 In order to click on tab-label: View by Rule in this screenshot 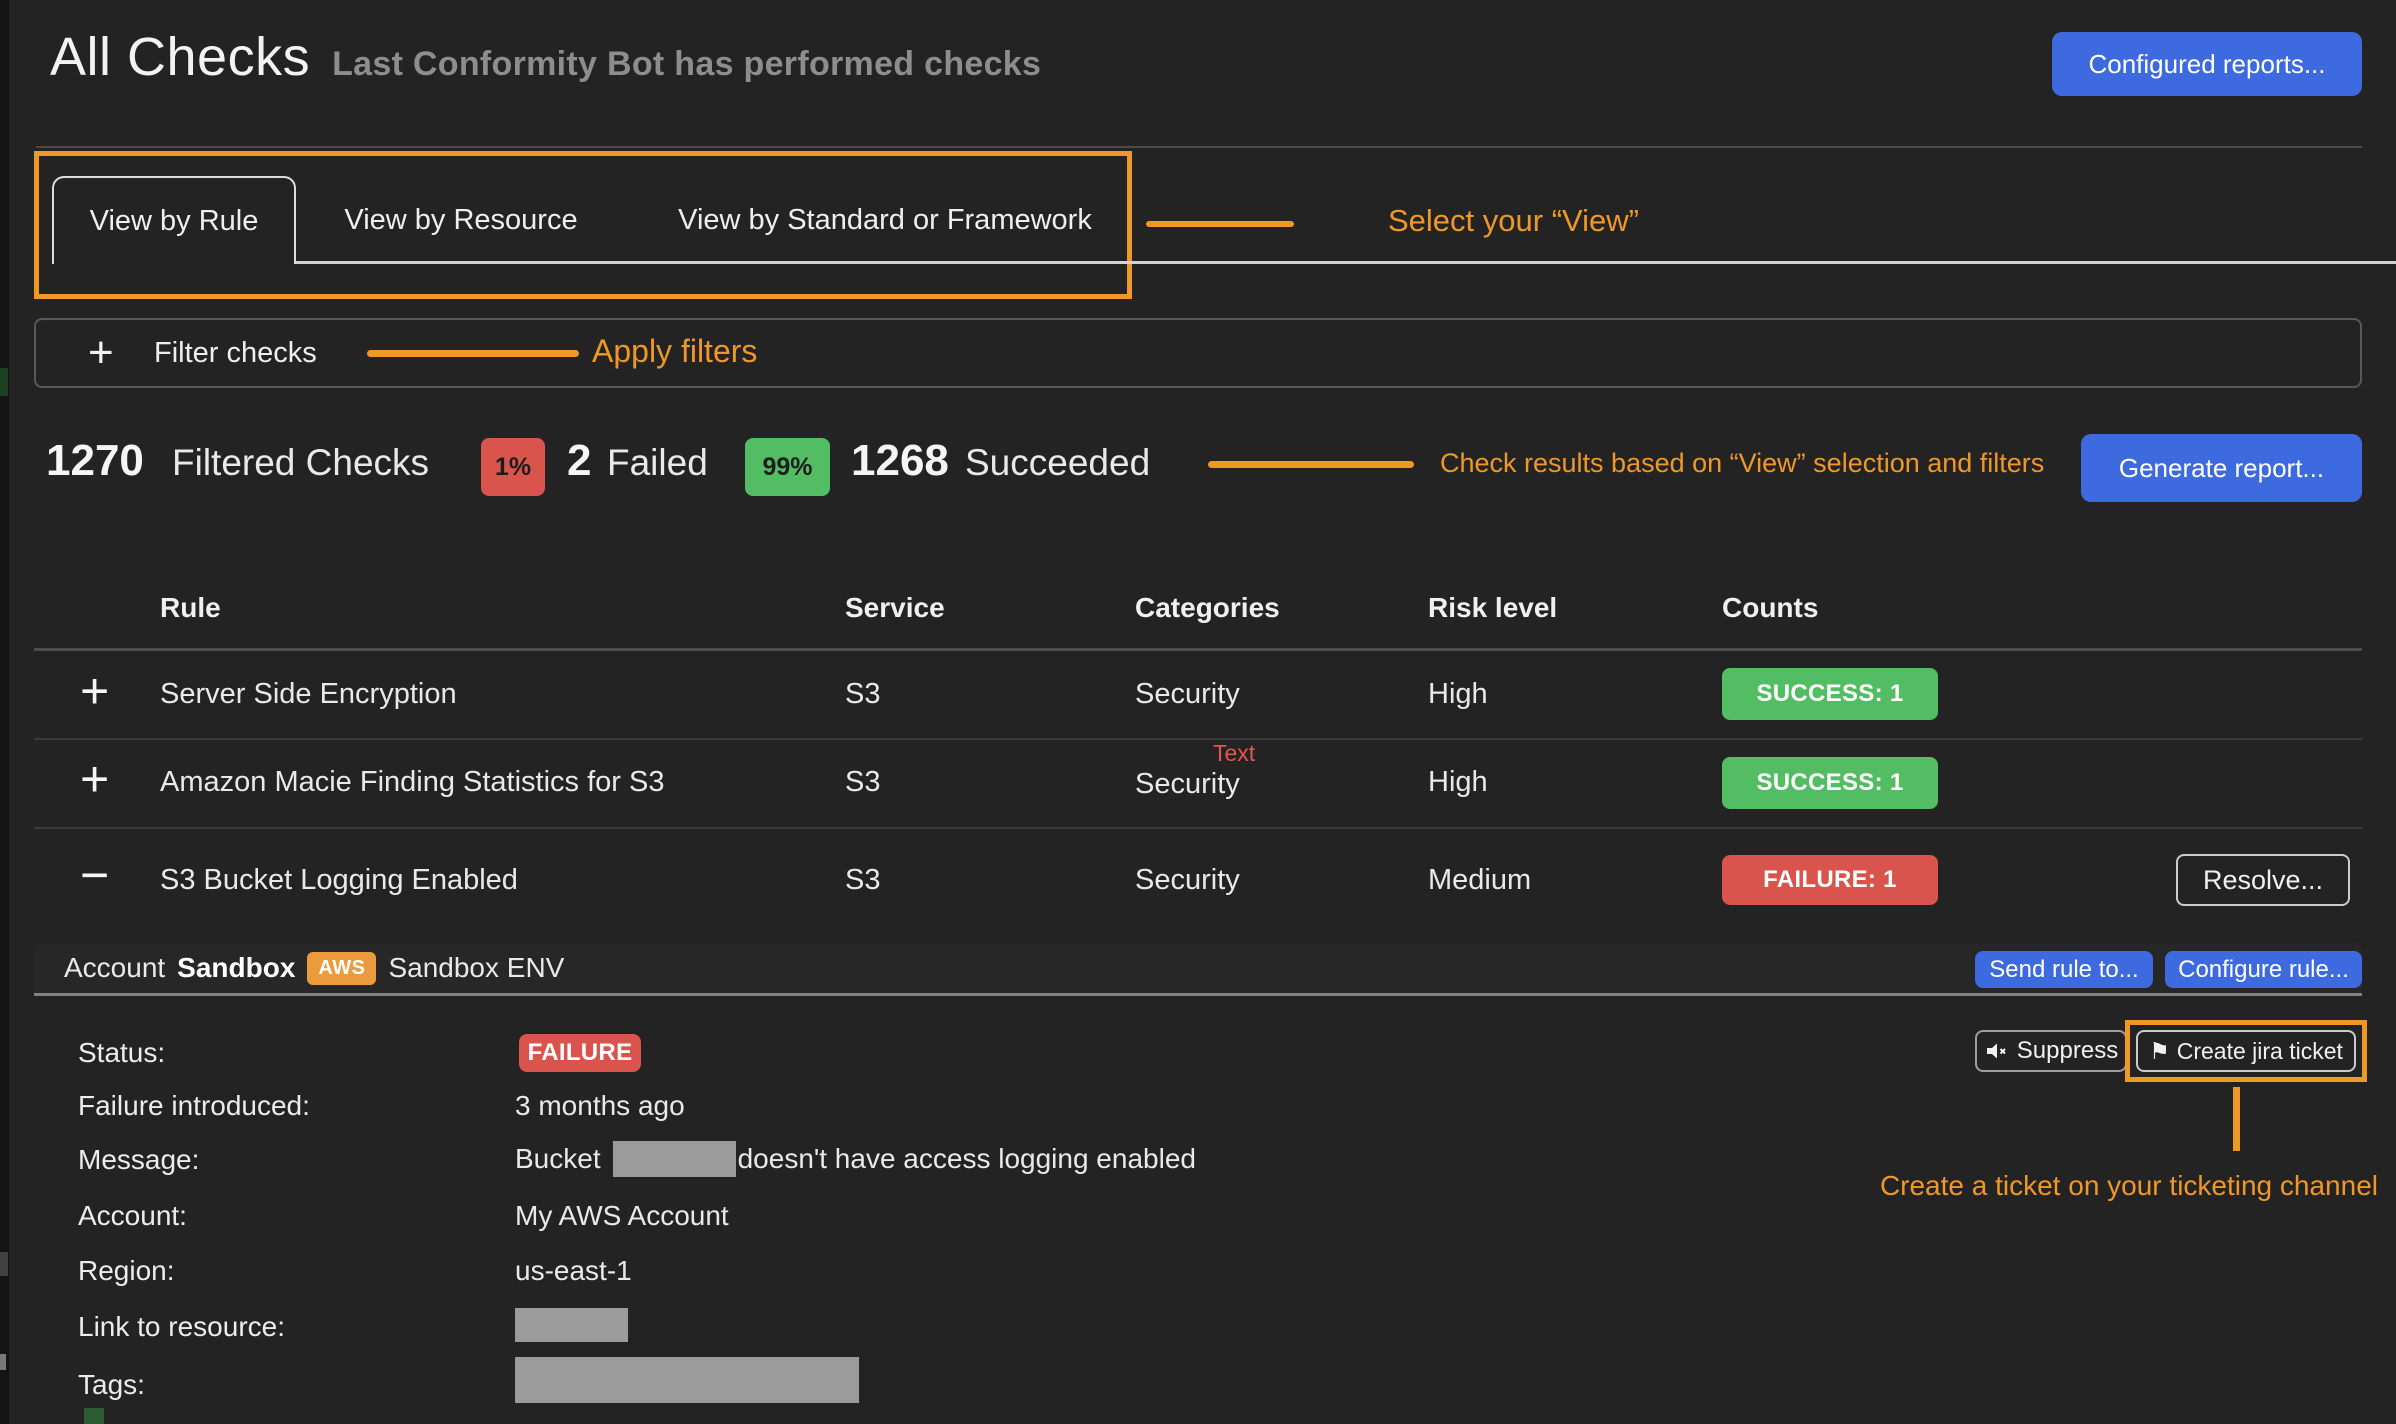, I will do `click(174, 220)`.